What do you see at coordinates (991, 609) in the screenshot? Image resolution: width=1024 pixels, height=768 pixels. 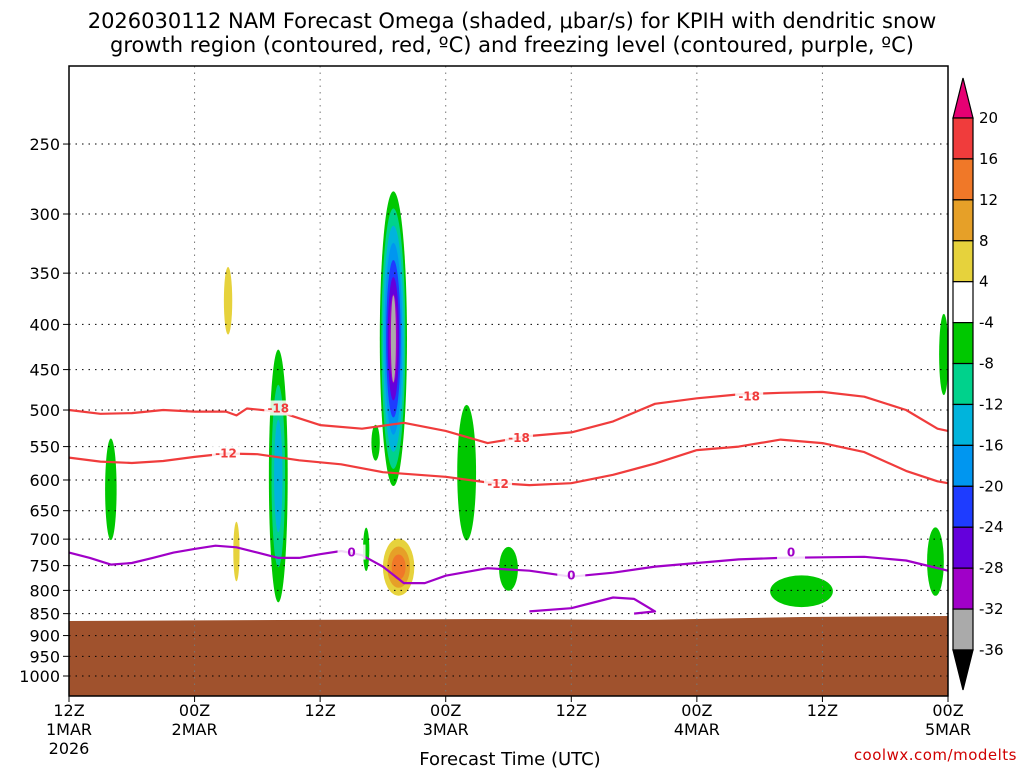 I see `colorbar-label-12: -32` at bounding box center [991, 609].